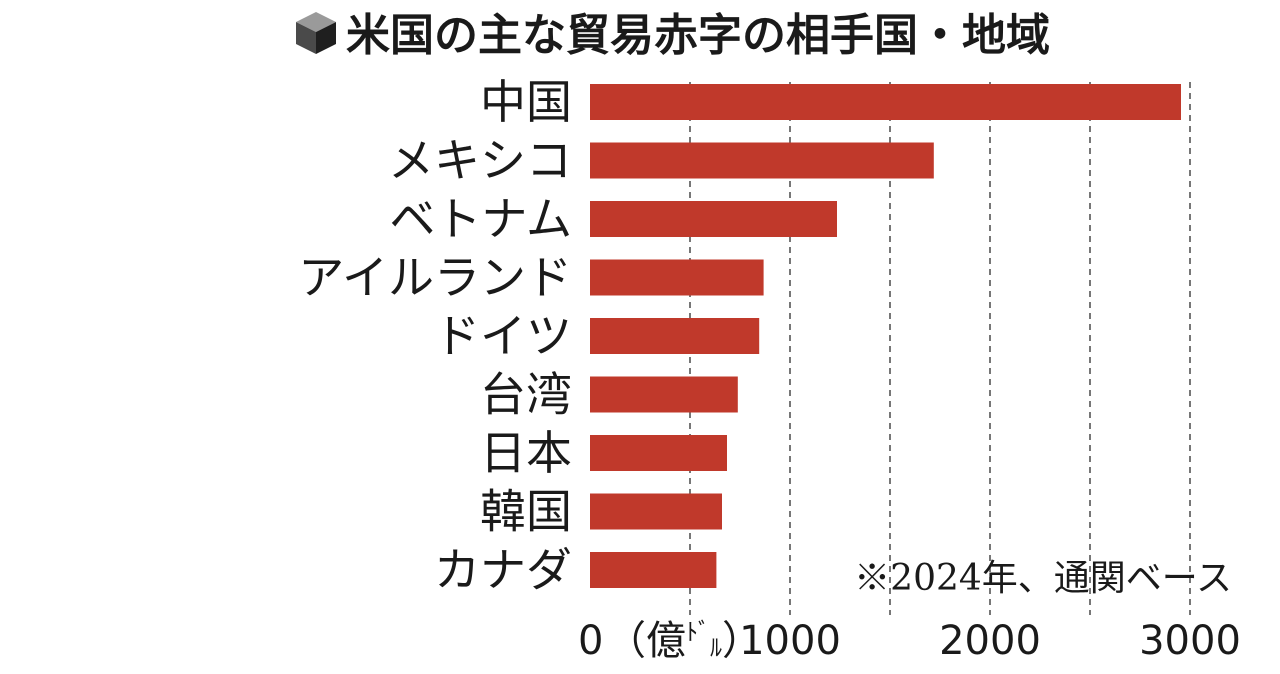 This screenshot has height=674, width=1280. I want to click on category-label: ベトナム, so click(480, 219).